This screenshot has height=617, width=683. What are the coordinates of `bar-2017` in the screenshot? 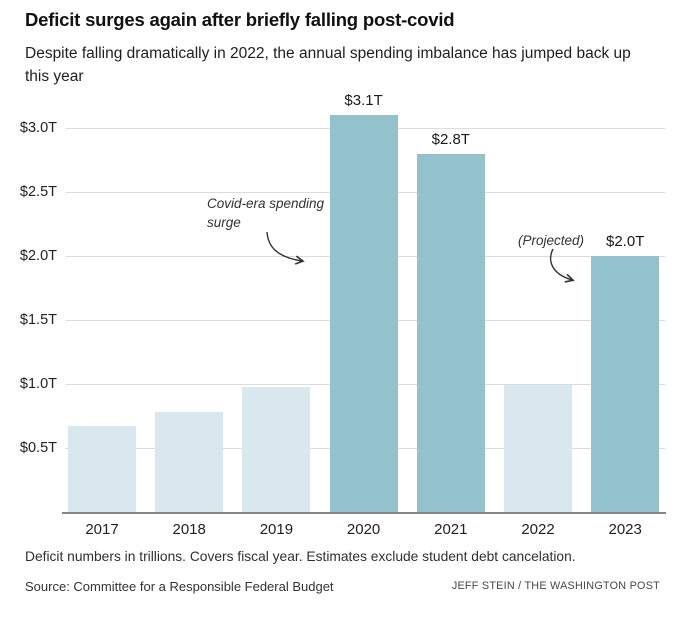 It's located at (102, 469).